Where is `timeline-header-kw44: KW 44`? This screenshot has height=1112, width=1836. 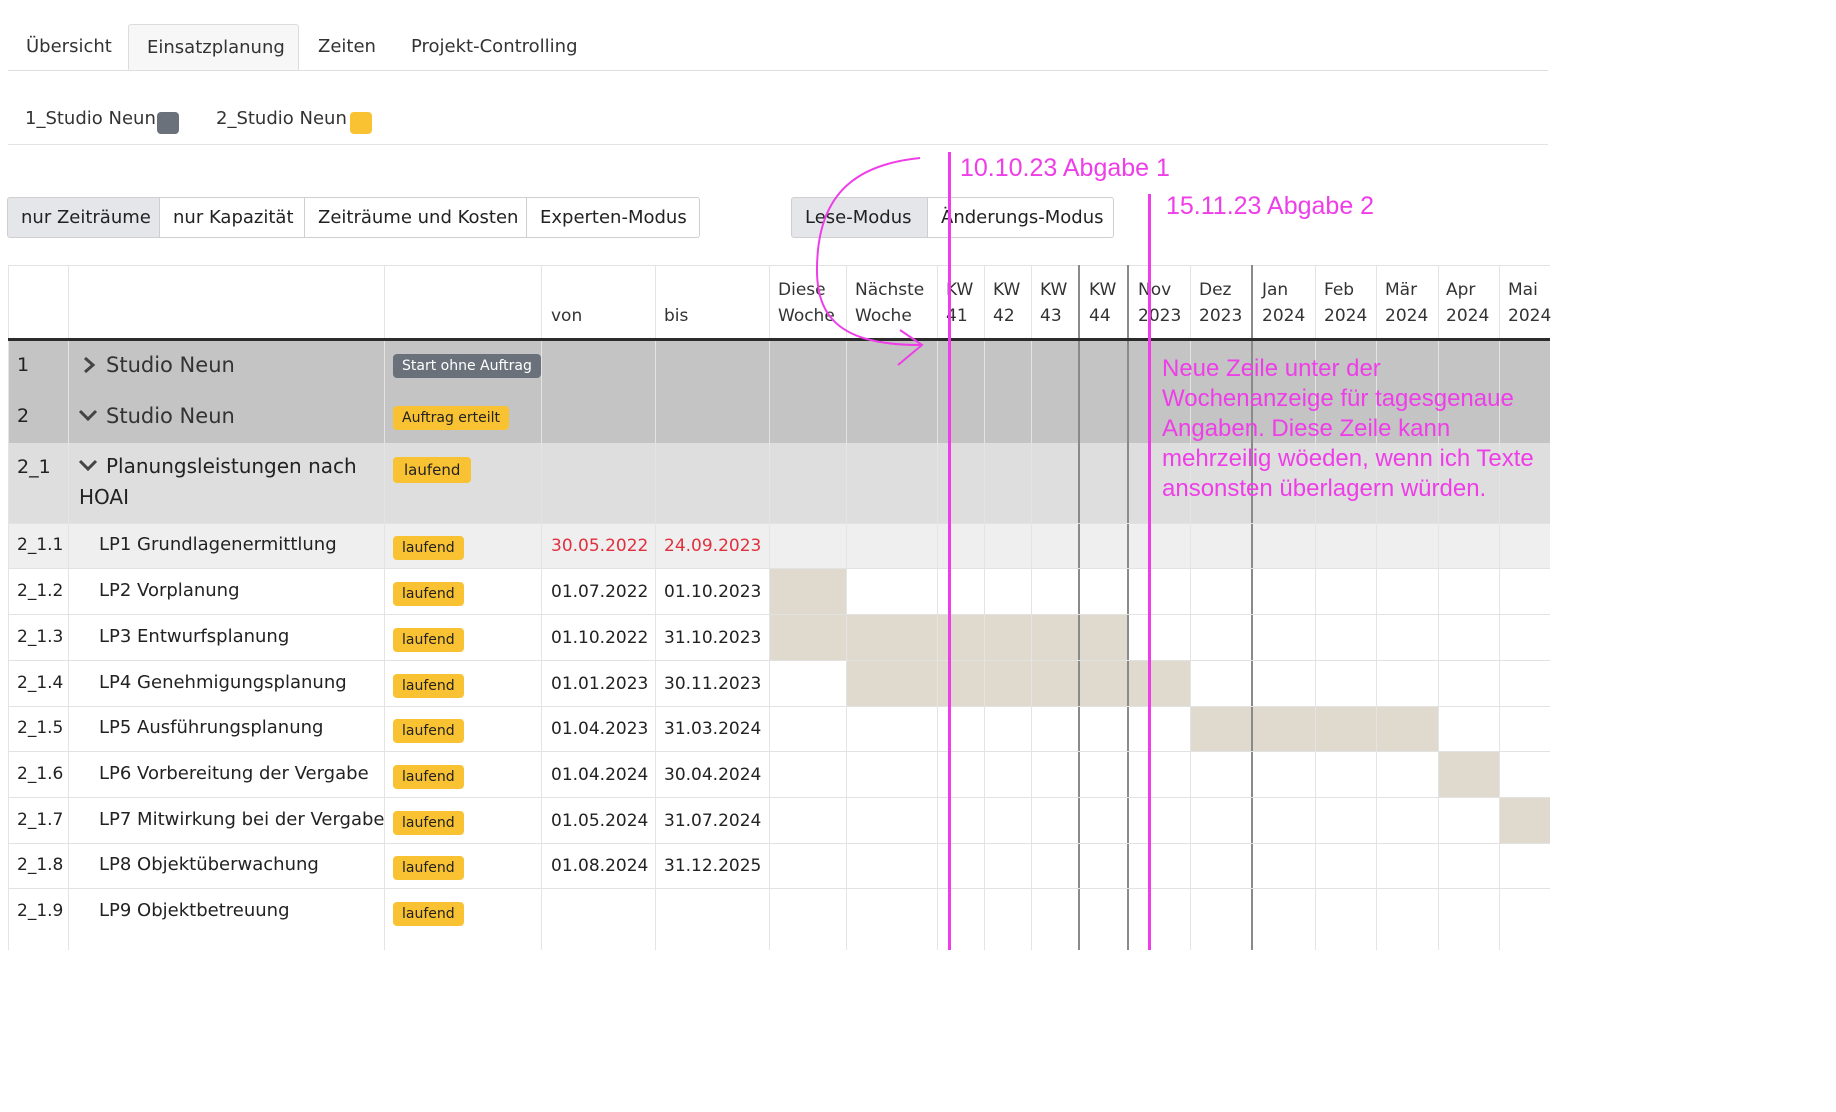 timeline-header-kw44: KW 44 is located at coordinates (1103, 303).